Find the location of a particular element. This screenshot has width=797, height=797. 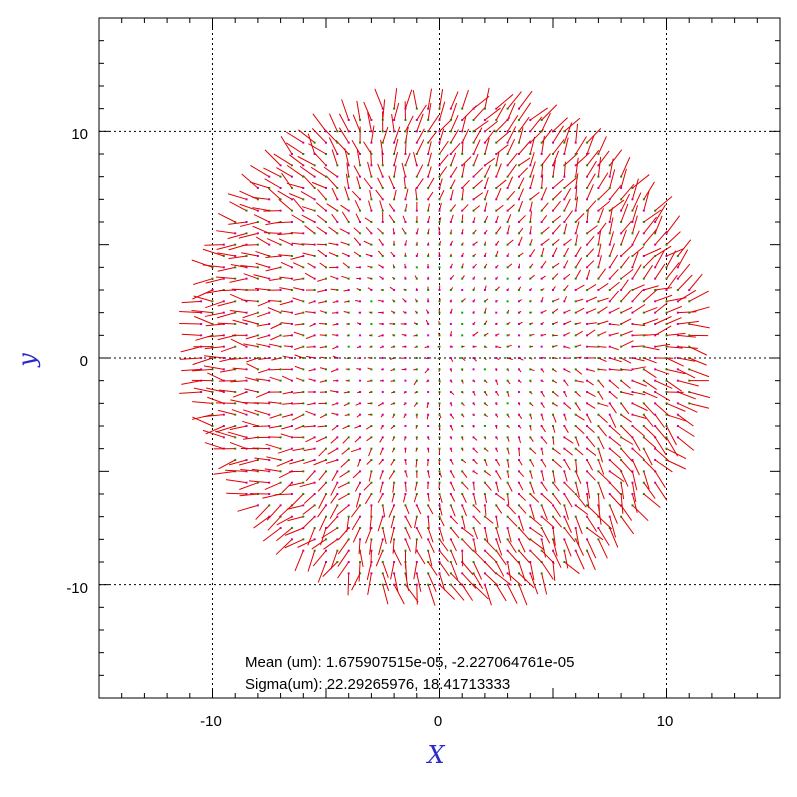

sigma-annotation: Sigma(um): 22.29265976, 18.41713333 is located at coordinates (377, 684).